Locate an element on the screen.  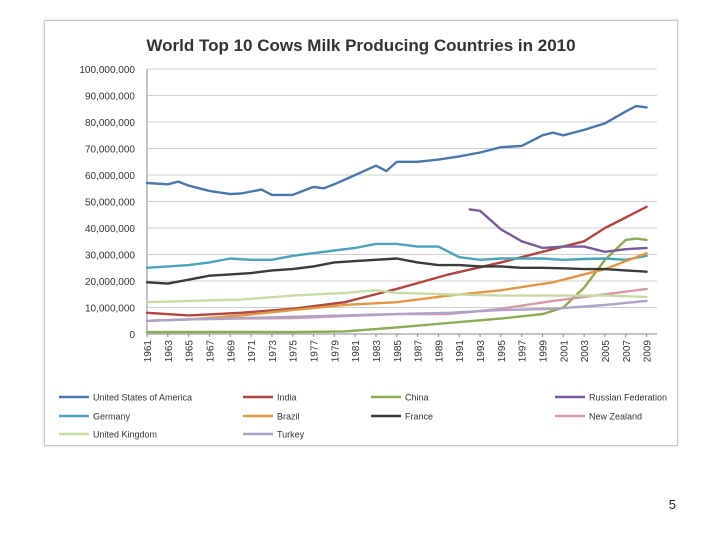
x-tick-label: 2005 is located at coordinates (606, 351).